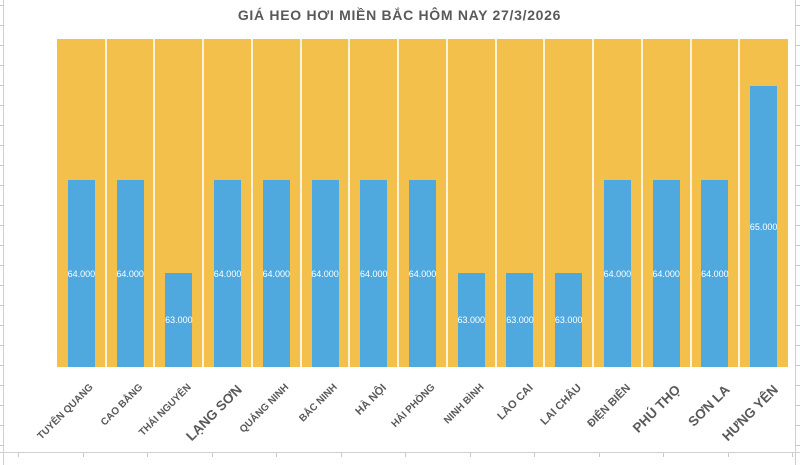 The height and width of the screenshot is (465, 800). What do you see at coordinates (515, 402) in the screenshot?
I see `x-axis-label-10: LÀO CAI` at bounding box center [515, 402].